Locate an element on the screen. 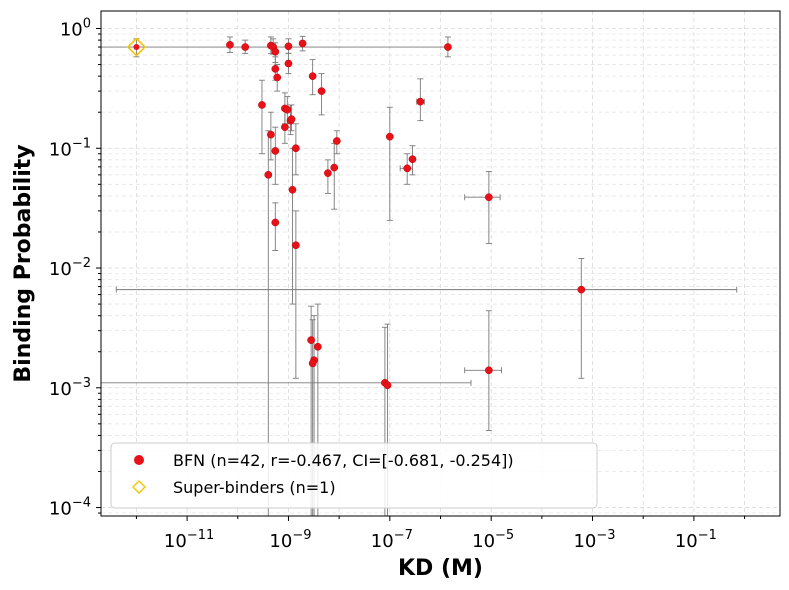 This screenshot has width=789, height=590. data-point-super-binder-core is located at coordinates (136, 47).